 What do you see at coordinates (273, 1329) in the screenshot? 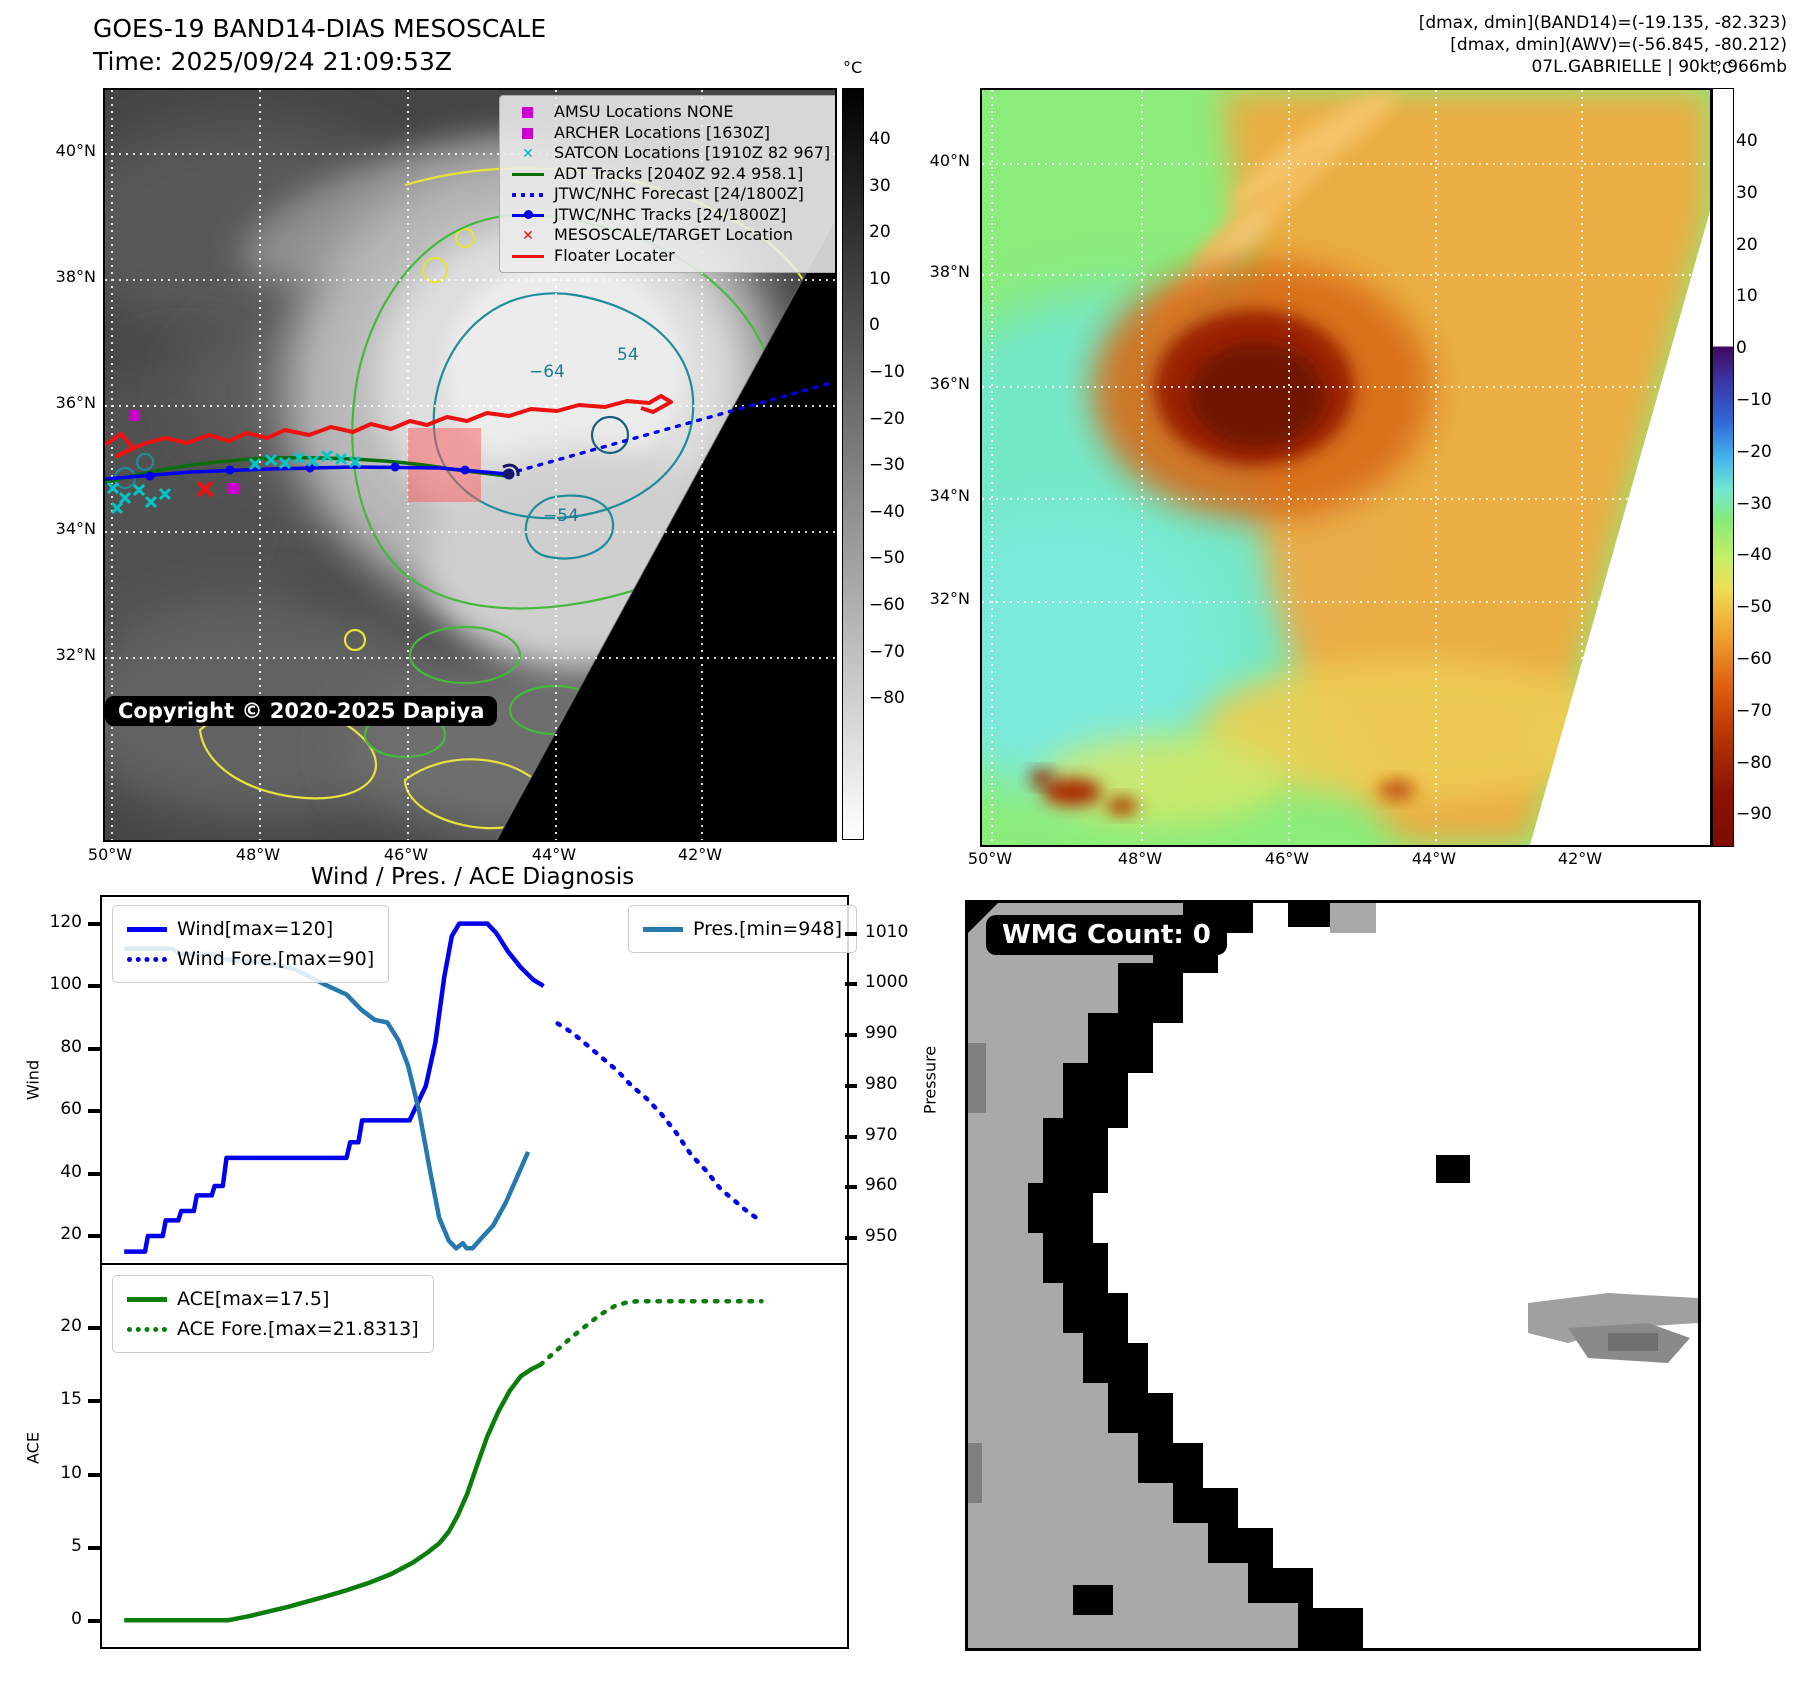
I see `legend-row: ACE Fore.[max=21.8313]` at bounding box center [273, 1329].